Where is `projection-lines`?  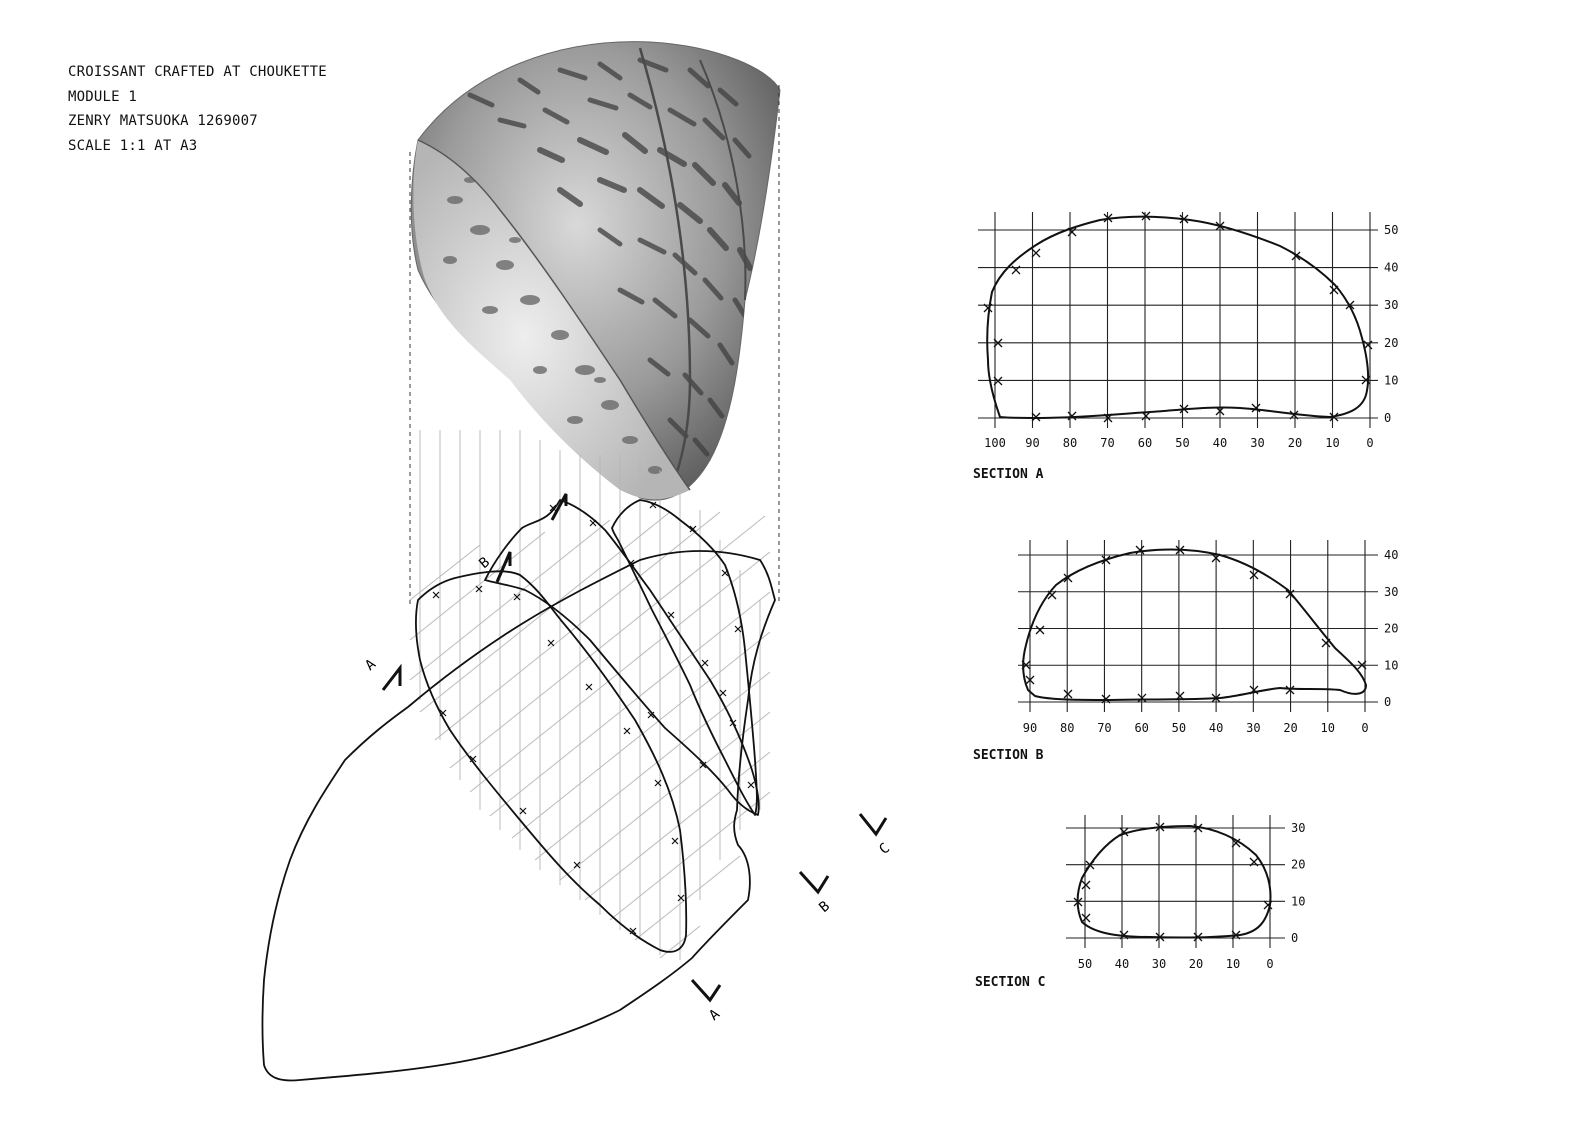 projection-lines is located at coordinates (594, 345).